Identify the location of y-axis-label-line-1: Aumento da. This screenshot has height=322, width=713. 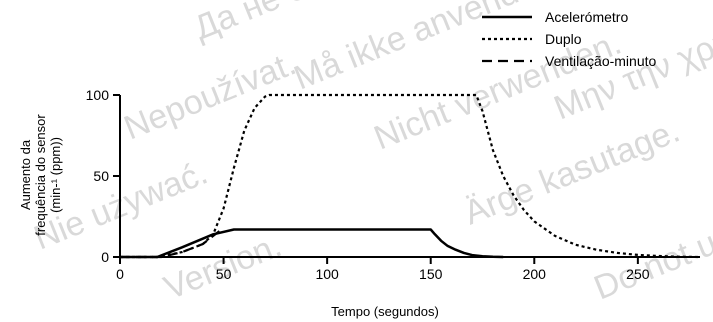
(25, 174).